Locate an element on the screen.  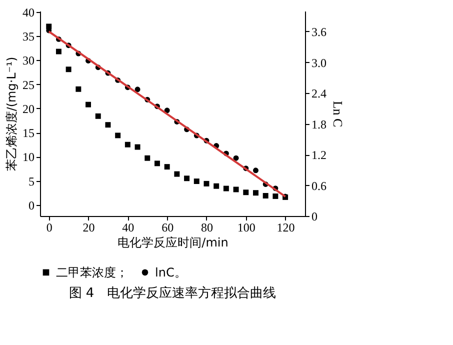
x-tick-label: 0 is located at coordinates (49, 227).